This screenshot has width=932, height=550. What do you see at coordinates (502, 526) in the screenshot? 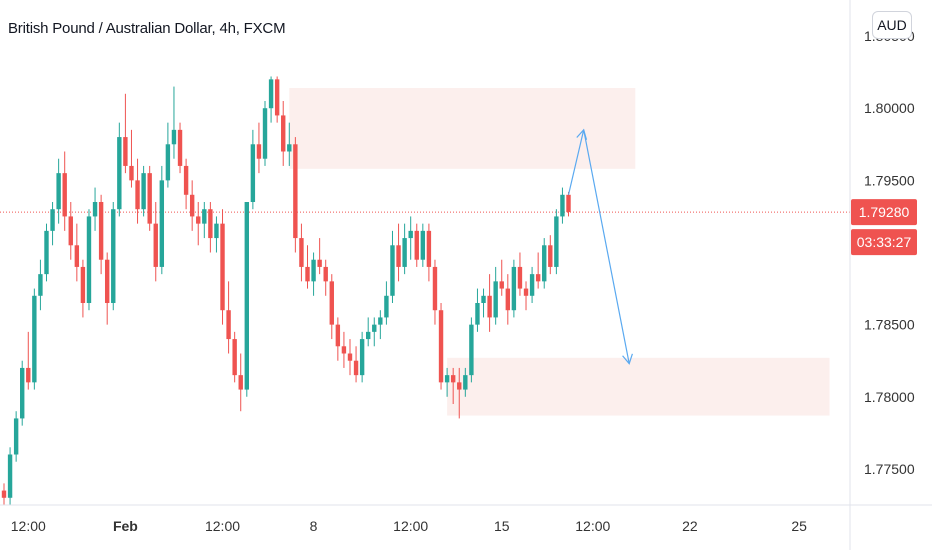
I see `x-tick-label: 15` at bounding box center [502, 526].